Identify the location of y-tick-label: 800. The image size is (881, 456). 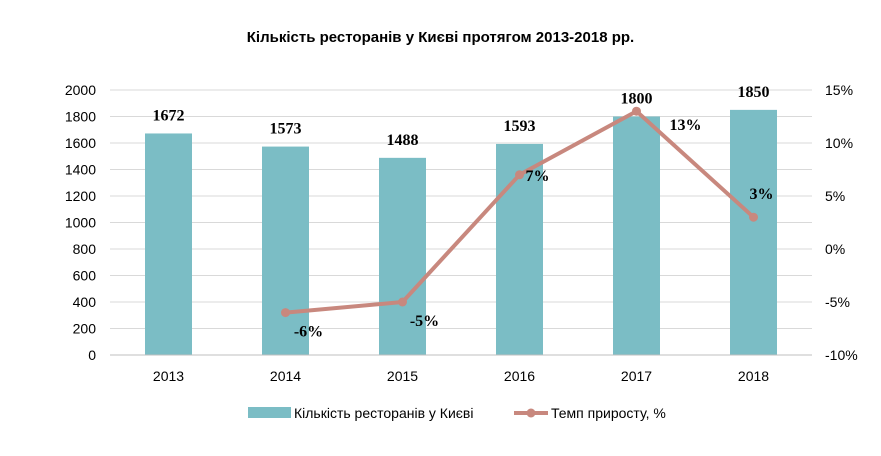
(85, 249).